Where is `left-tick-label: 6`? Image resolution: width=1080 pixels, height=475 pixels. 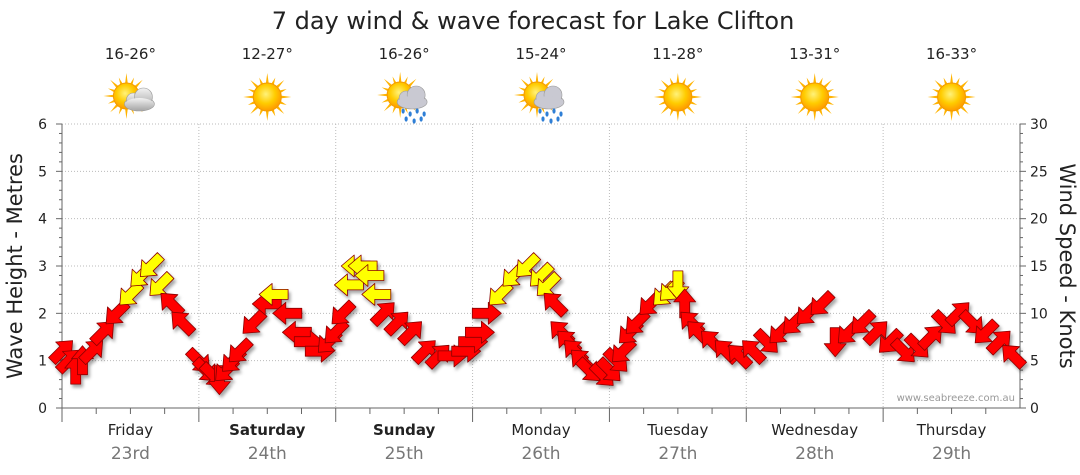
left-tick-label: 6 is located at coordinates (42, 125).